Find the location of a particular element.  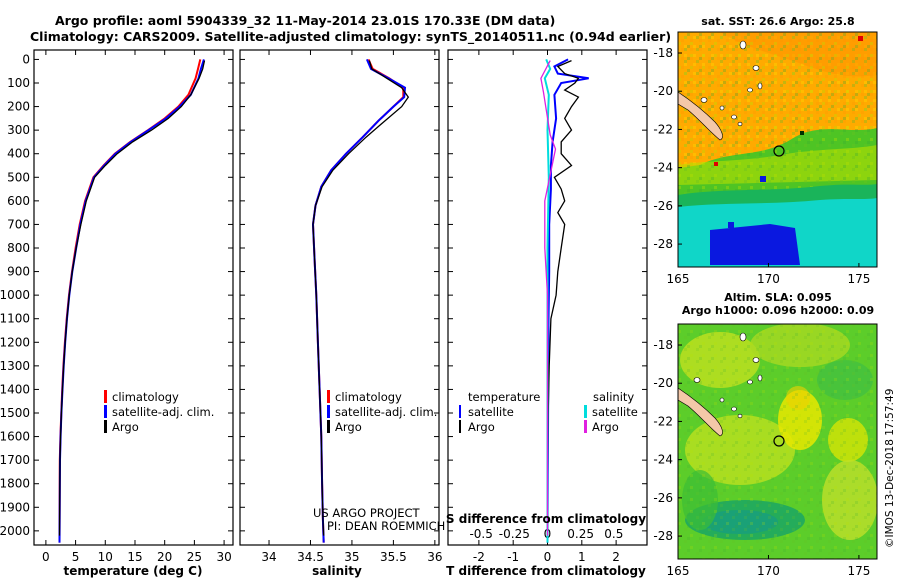

sst-map-field is located at coordinates (777, 149).